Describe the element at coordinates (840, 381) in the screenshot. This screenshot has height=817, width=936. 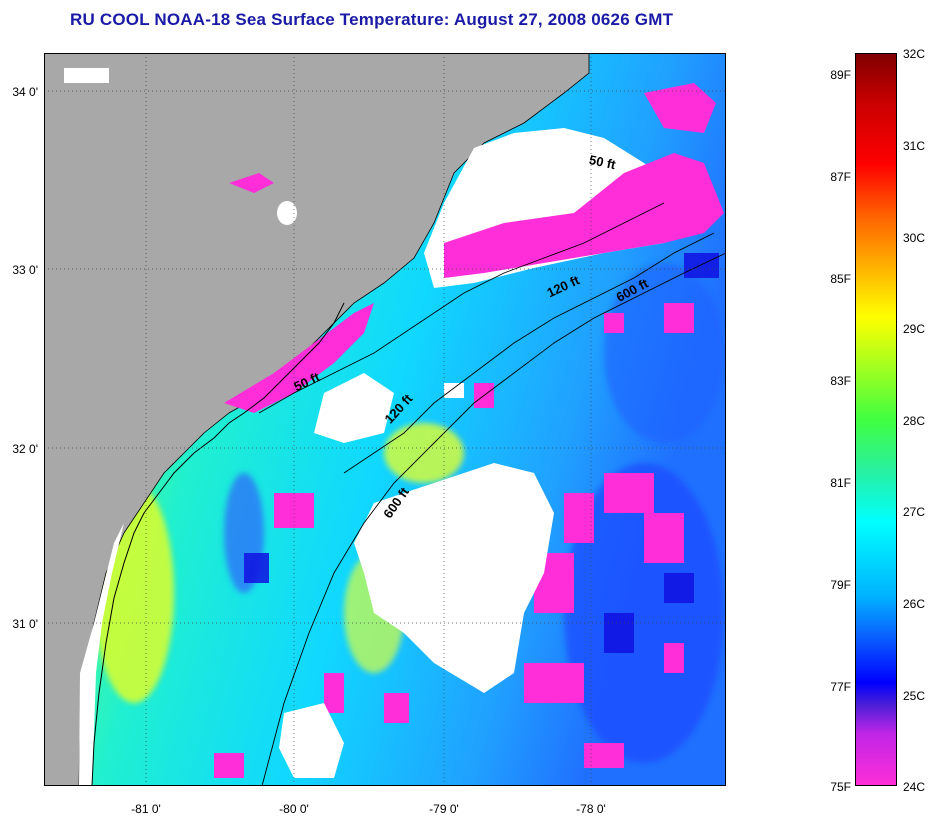
I see `colorbar-f-83: 83F` at that location.